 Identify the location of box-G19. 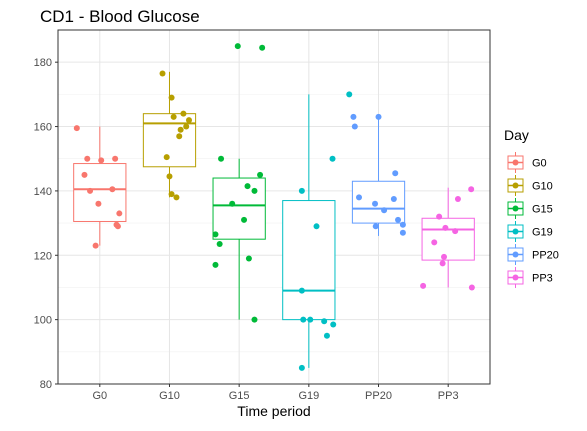
(309, 231).